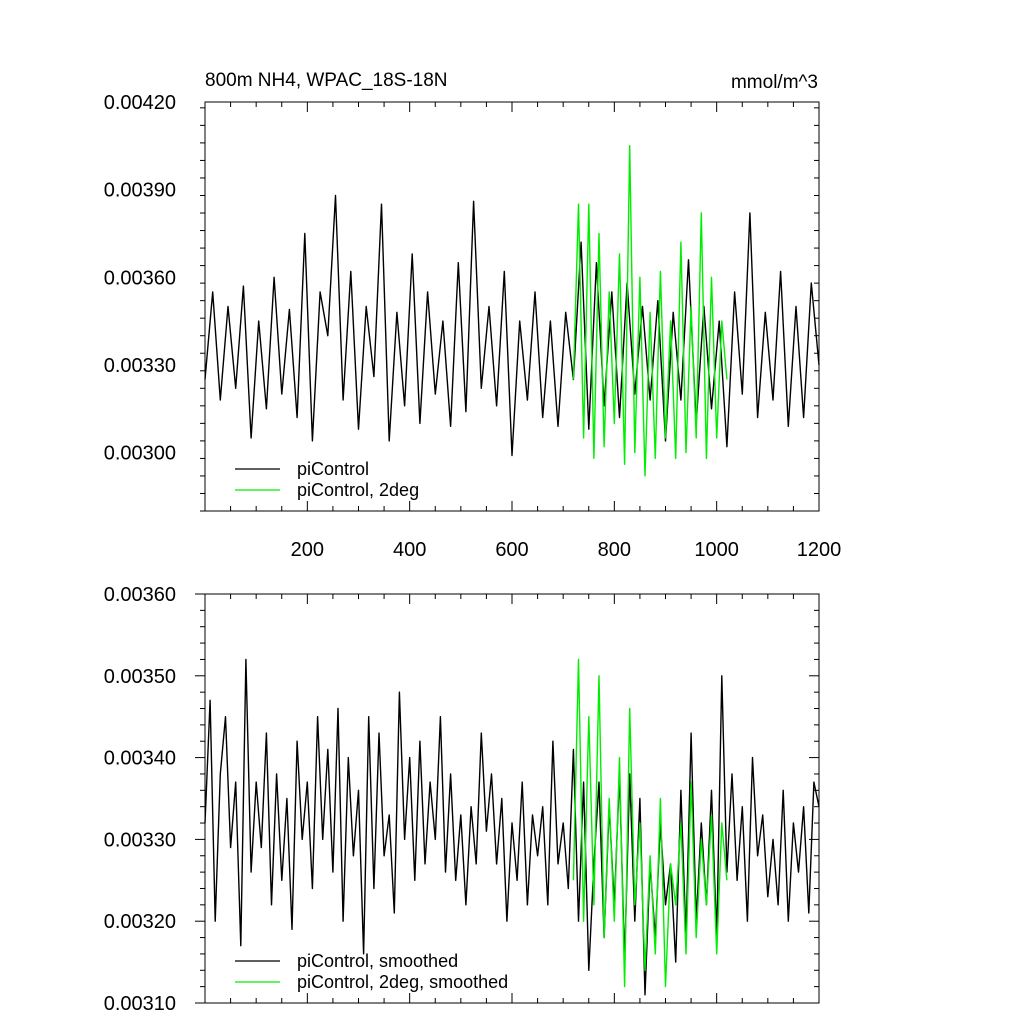  Describe the element at coordinates (650, 311) in the screenshot. I see `top-series-picontrol-2deg` at that location.